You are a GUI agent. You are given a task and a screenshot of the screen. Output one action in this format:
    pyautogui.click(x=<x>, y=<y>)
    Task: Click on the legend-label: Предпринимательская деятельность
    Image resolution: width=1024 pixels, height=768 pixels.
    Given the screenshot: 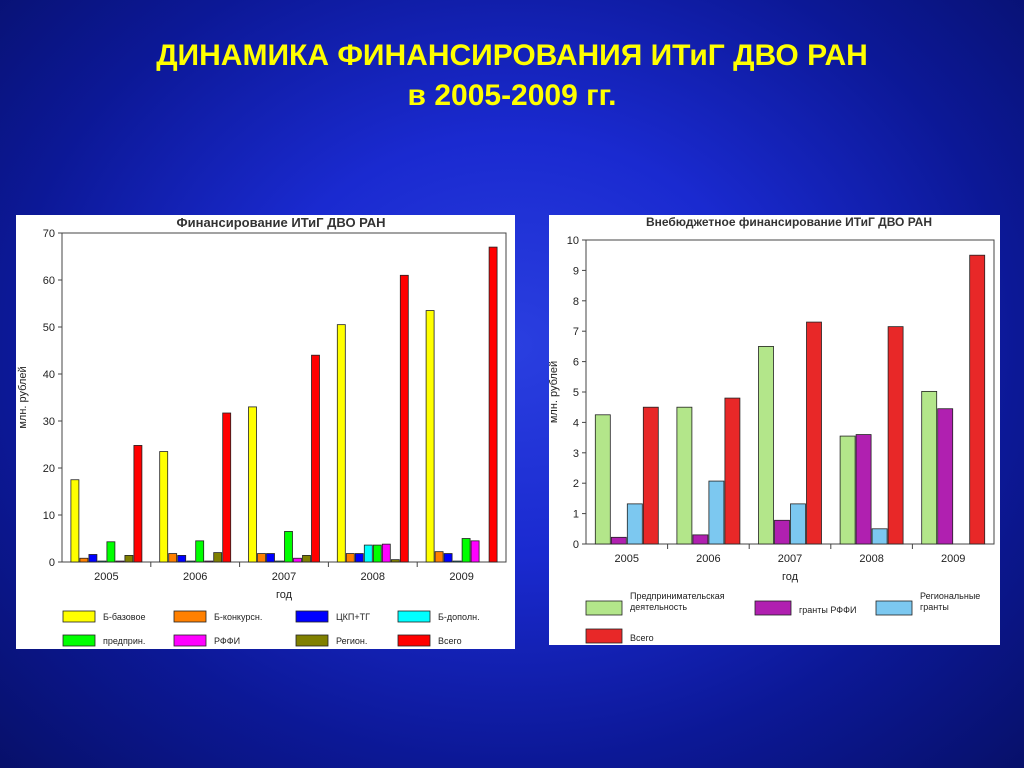 What is the action you would take?
    pyautogui.click(x=677, y=601)
    